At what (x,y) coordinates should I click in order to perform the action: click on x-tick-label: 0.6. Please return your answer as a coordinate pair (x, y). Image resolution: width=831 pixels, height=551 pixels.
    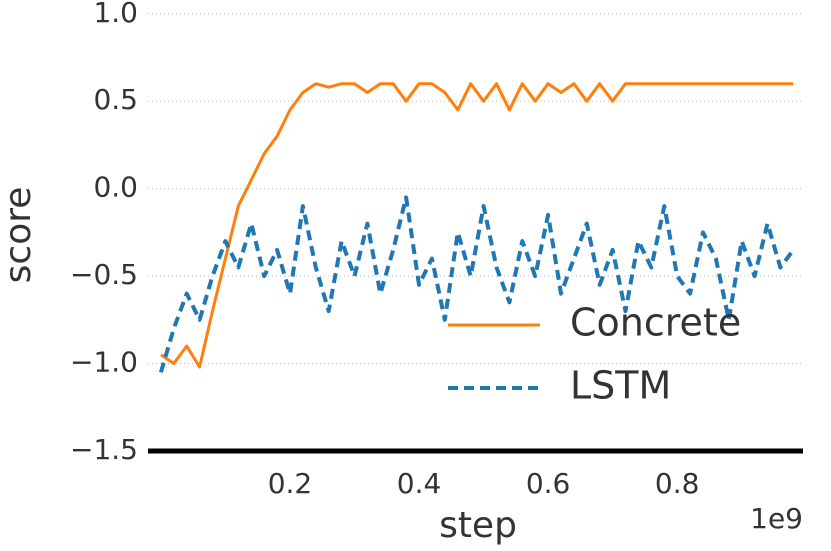
    Looking at the image, I should click on (548, 483).